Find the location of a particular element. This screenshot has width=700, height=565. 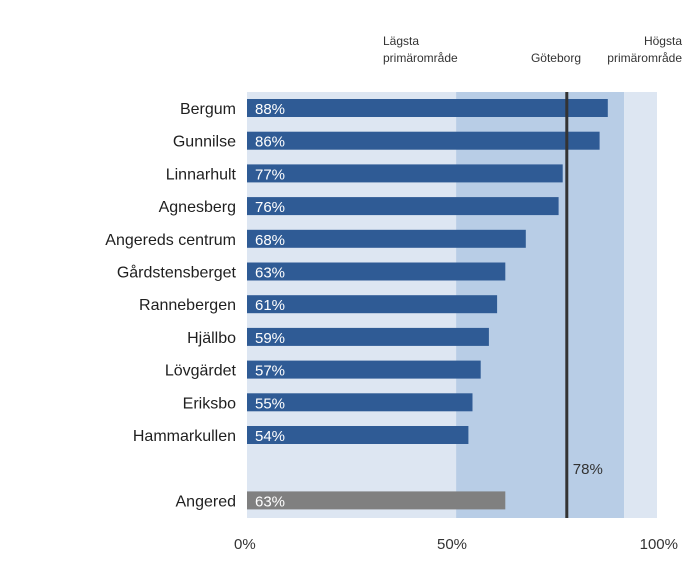

header-label: Göteborg is located at coordinates (556, 58).